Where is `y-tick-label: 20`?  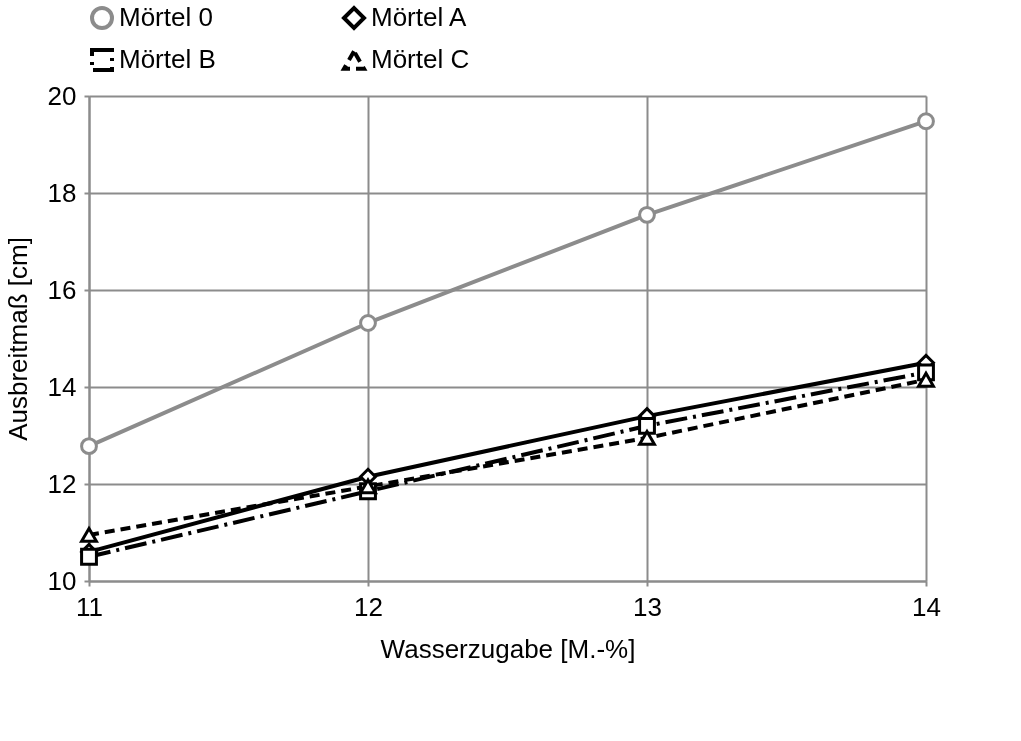 y-tick-label: 20 is located at coordinates (62, 95).